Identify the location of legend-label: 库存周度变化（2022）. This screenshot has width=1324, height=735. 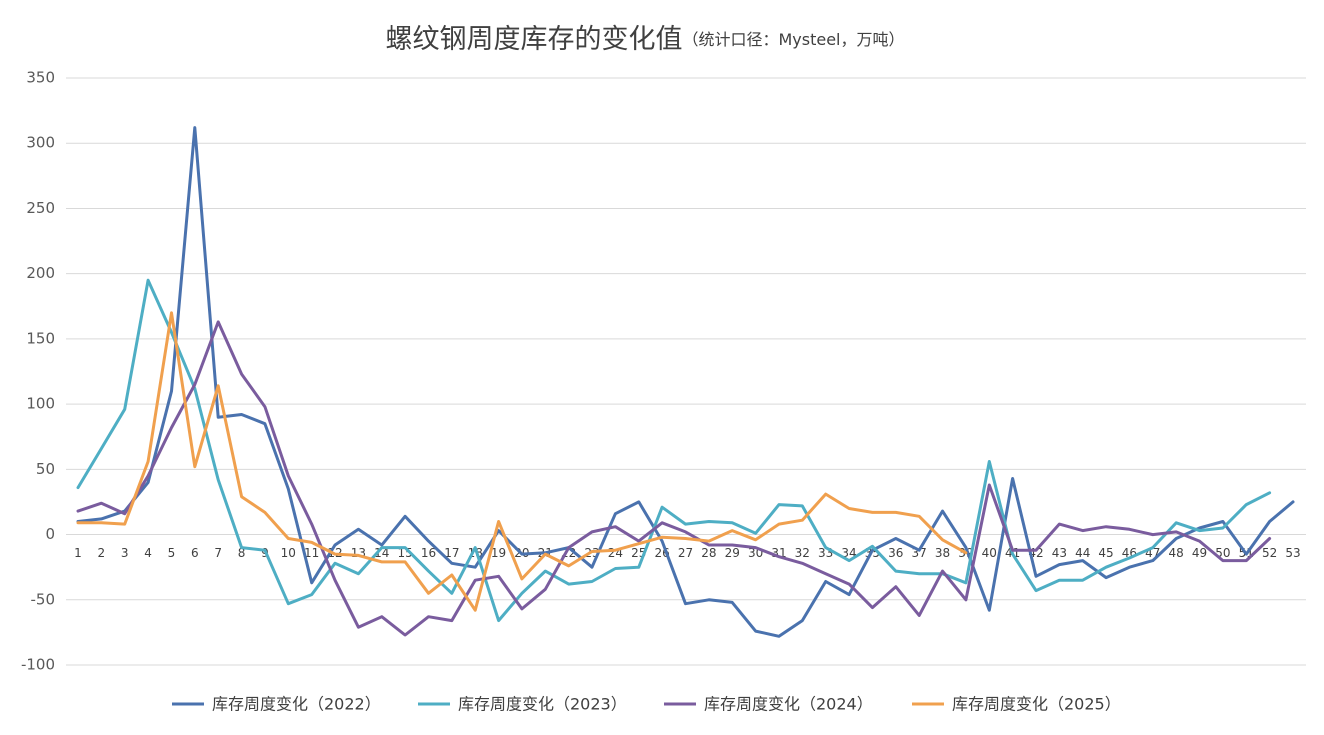
(296, 704).